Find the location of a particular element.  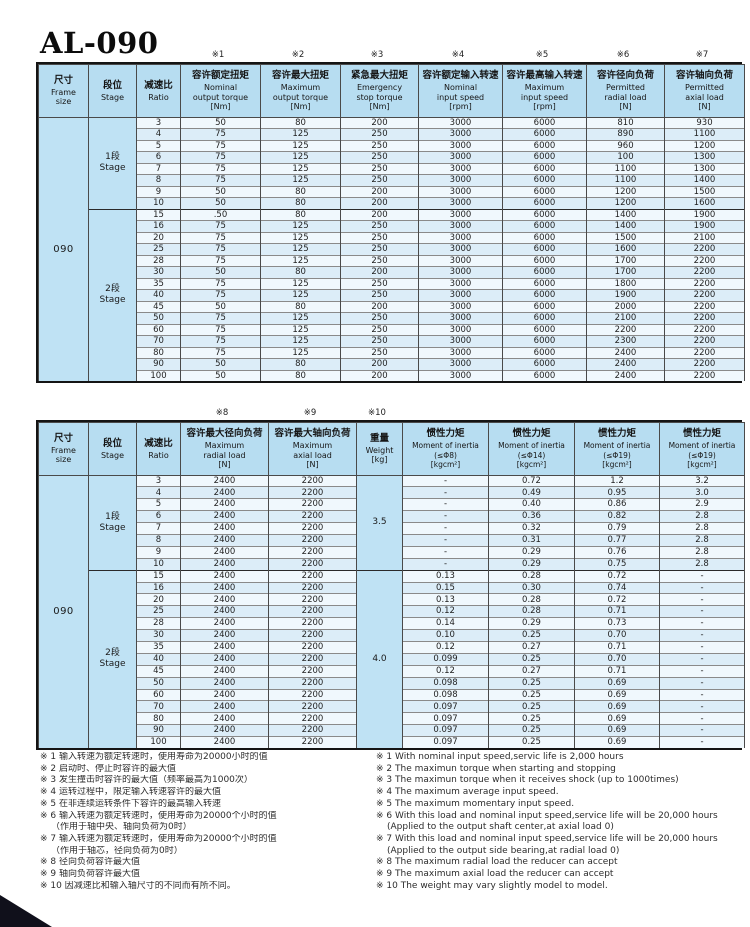

table-row: 9 50 80 200 3000 6000 1200 1500 is located at coordinates (392, 191).